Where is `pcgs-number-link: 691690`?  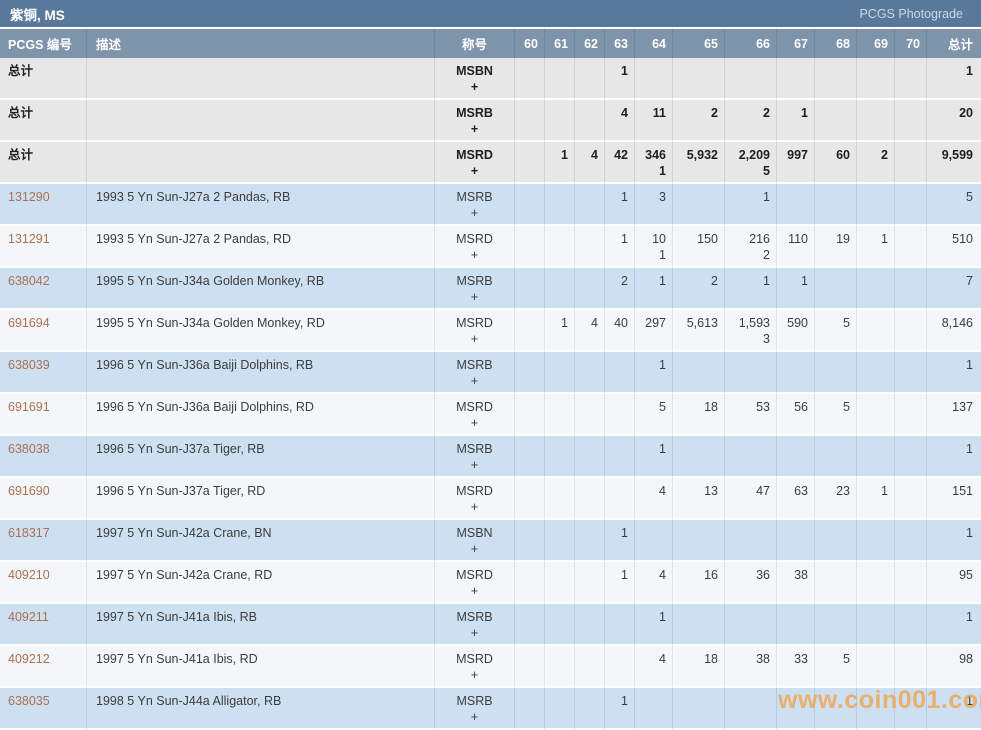 pcgs-number-link: 691690 is located at coordinates (29, 491).